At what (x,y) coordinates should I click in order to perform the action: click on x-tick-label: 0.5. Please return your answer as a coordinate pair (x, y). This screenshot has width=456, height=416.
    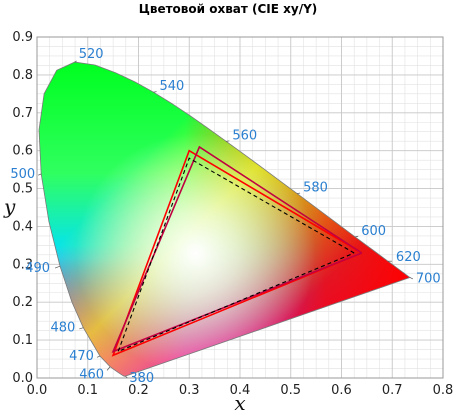
    Looking at the image, I should click on (290, 390).